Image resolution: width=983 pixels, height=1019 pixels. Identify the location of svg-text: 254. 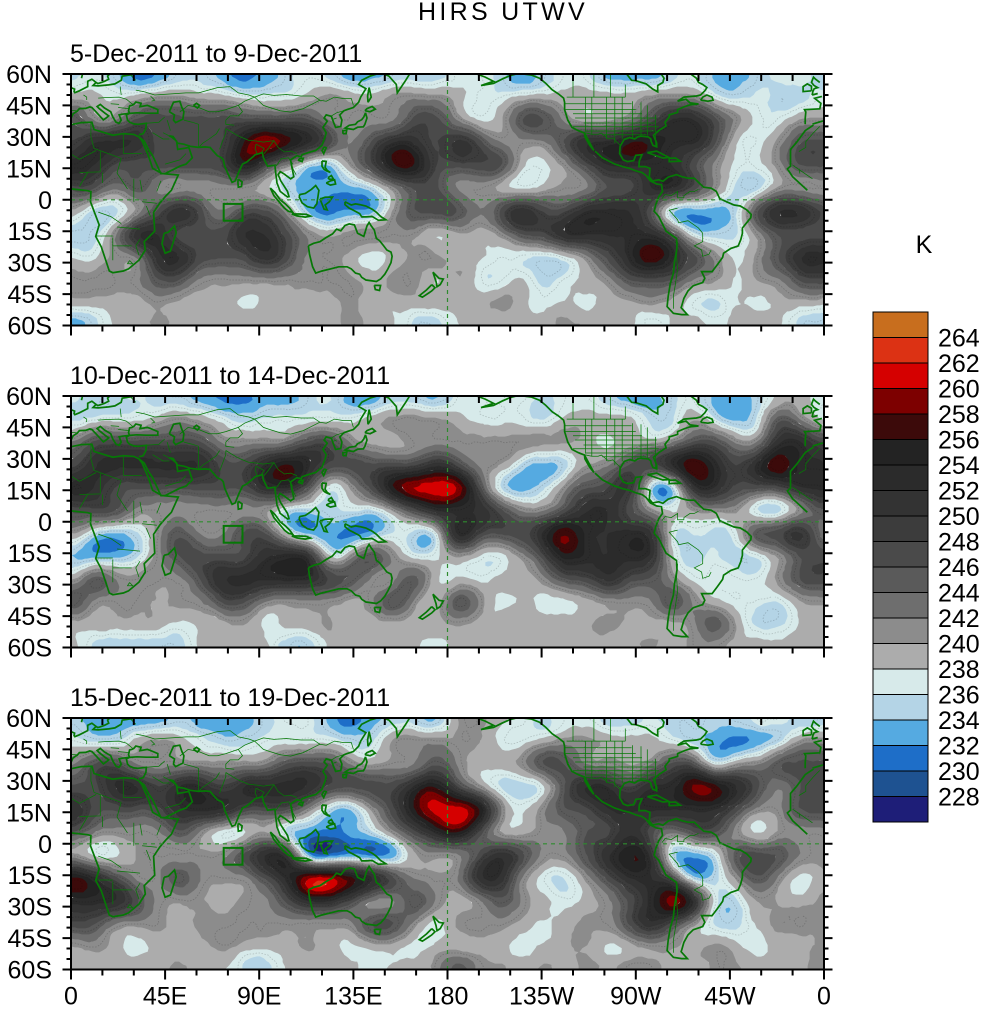
(959, 466).